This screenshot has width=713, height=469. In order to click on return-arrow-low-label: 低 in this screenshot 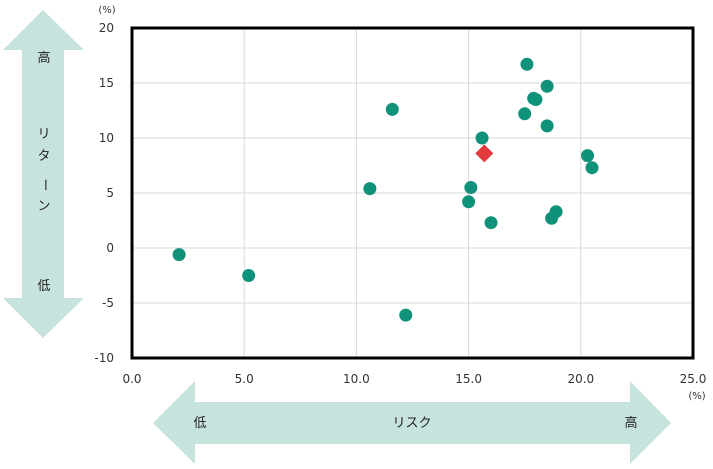, I will do `click(43, 286)`.